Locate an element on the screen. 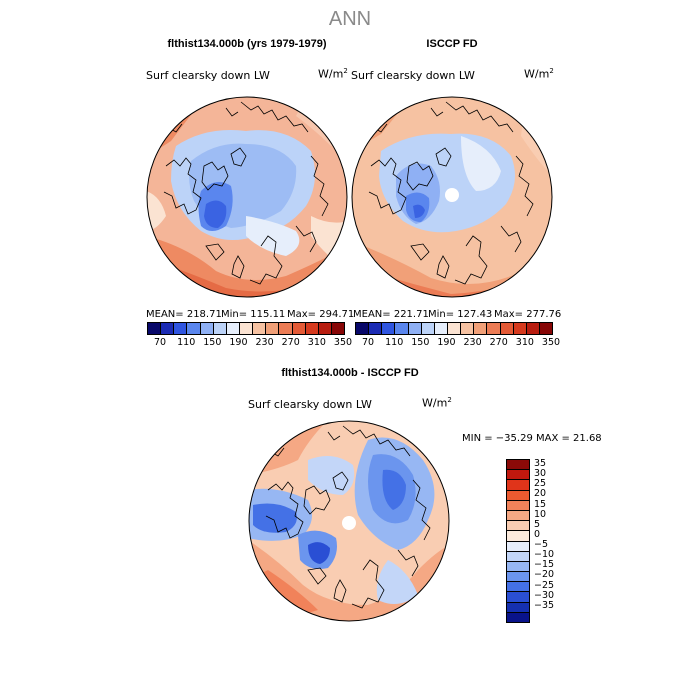 The width and height of the screenshot is (700, 700). diff-colorbar is located at coordinates (518, 541).